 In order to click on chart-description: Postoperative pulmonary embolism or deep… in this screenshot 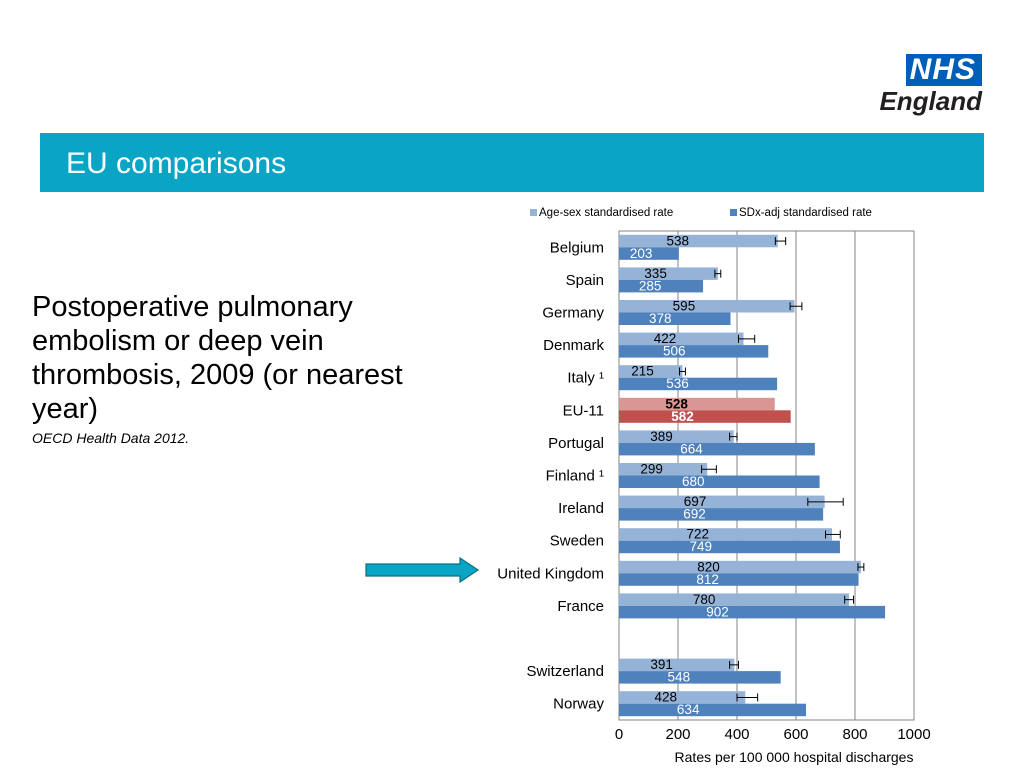, I will do `click(232, 368)`.